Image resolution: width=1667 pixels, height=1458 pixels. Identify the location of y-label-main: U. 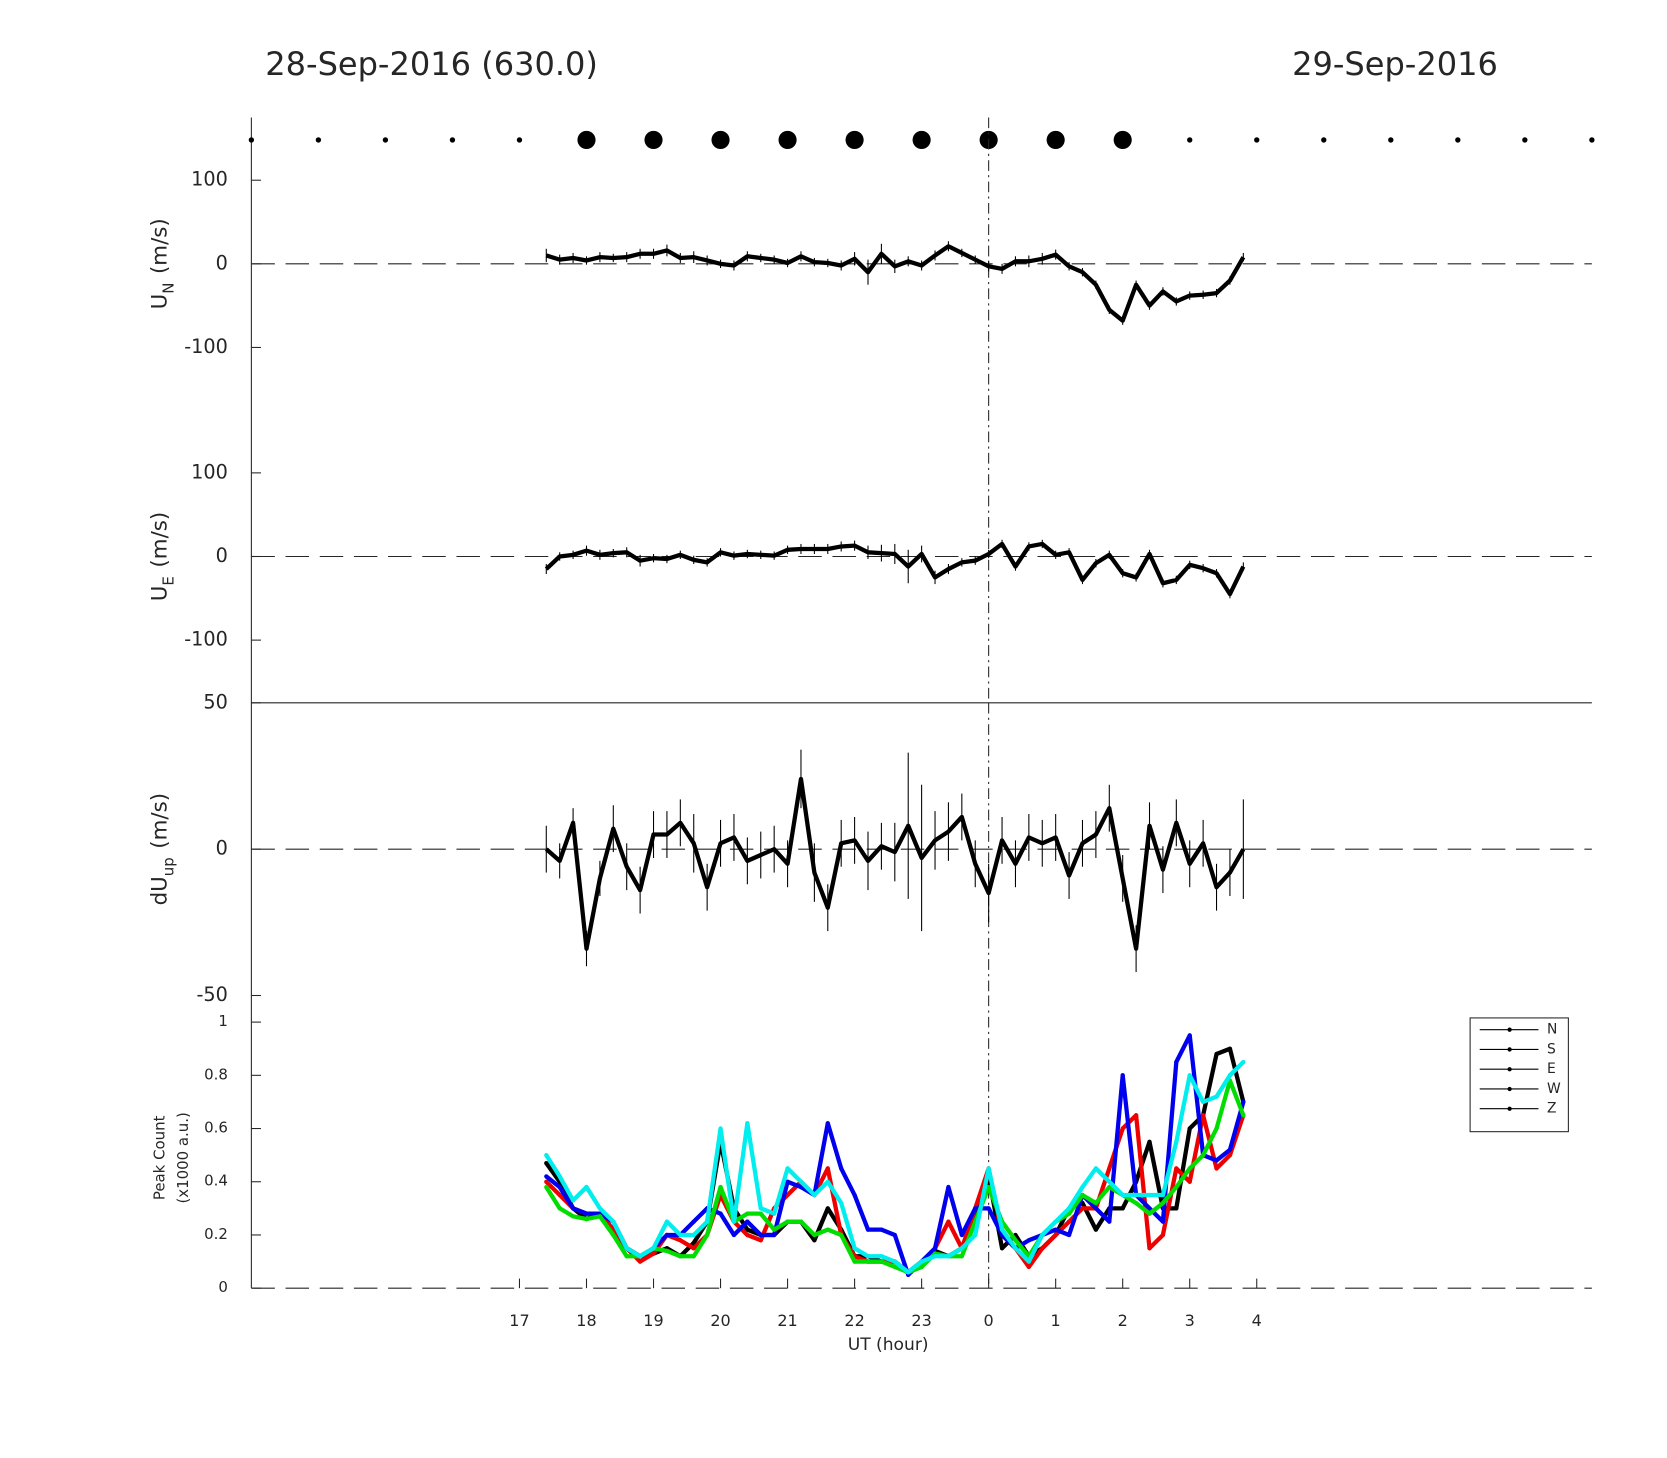
(160, 302).